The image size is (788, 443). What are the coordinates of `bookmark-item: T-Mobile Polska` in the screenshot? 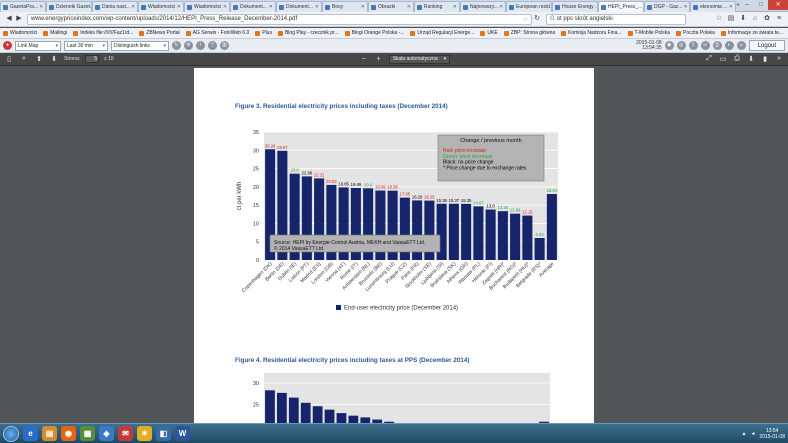 It's located at (648, 33).